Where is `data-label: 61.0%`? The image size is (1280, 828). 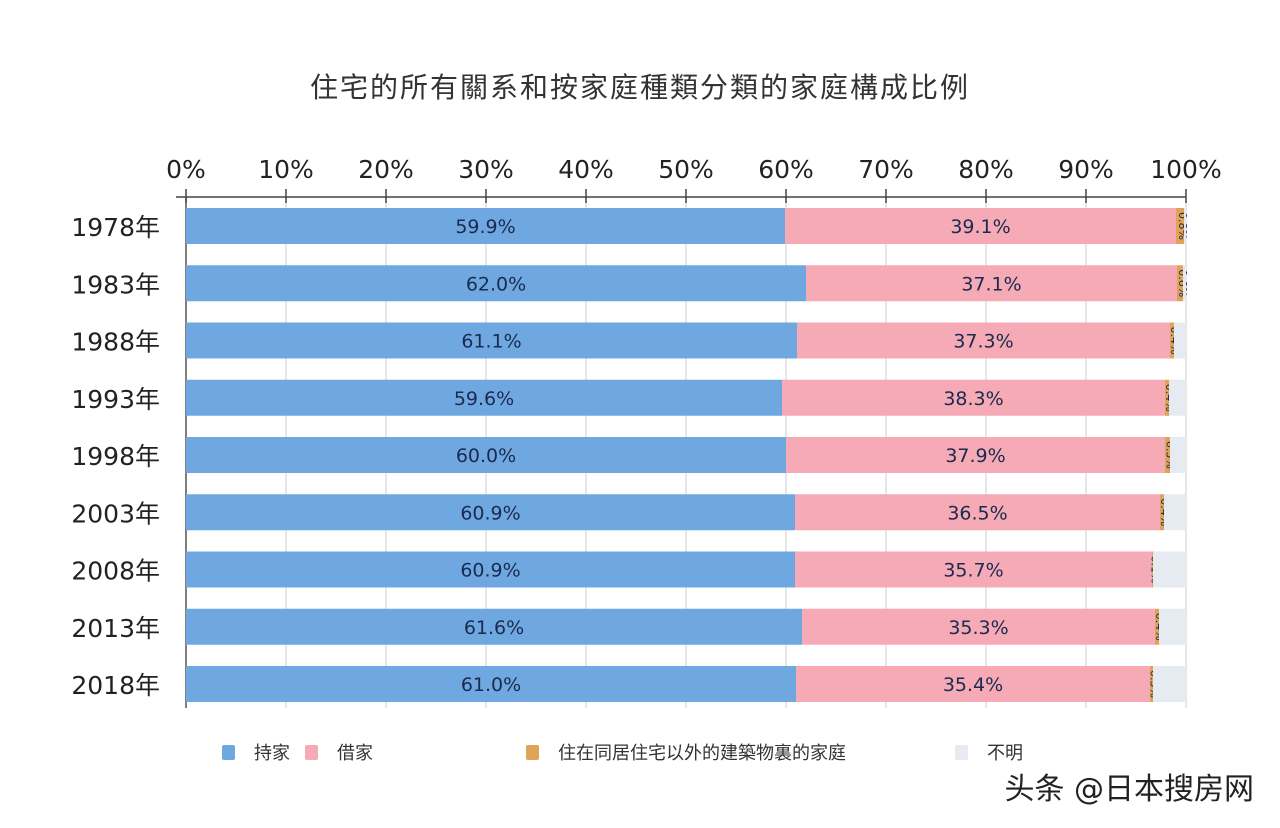
data-label: 61.0% is located at coordinates (491, 685).